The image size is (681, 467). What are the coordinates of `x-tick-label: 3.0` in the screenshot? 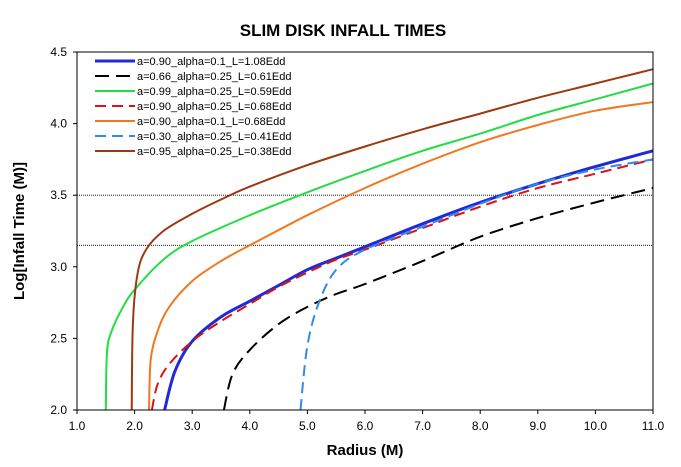 It's located at (192, 426).